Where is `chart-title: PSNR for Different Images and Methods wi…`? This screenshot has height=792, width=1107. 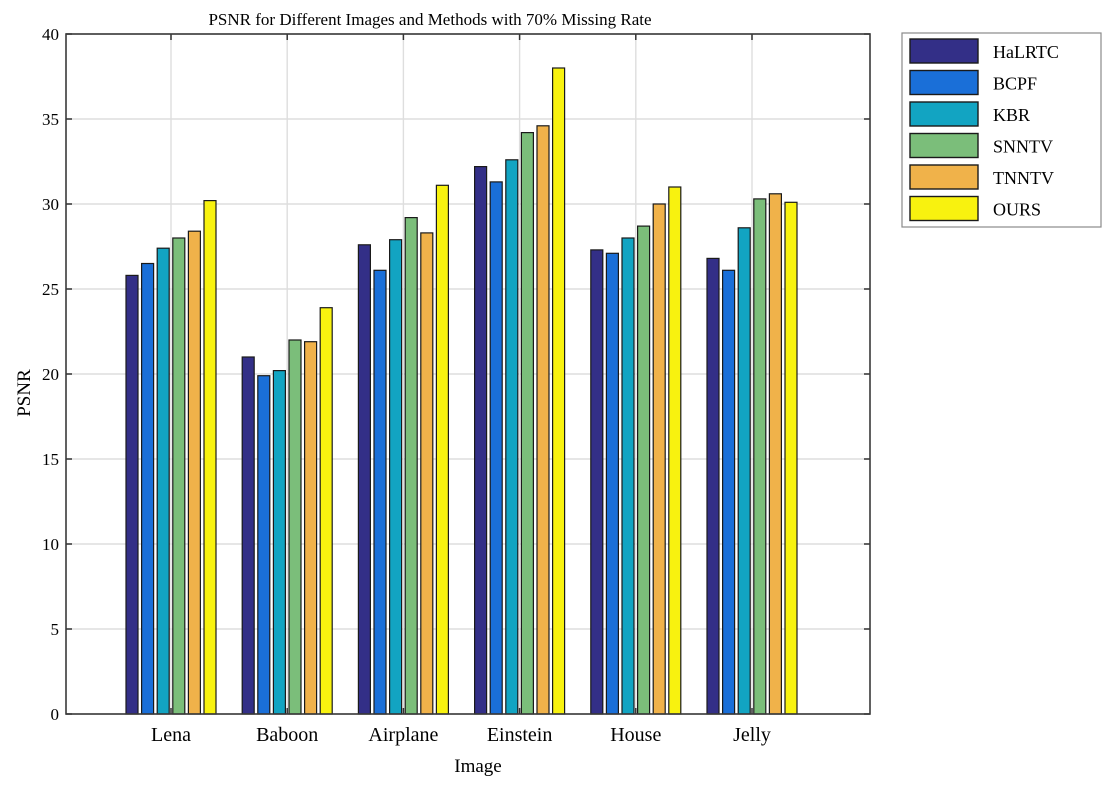 chart-title: PSNR for Different Images and Methods wi… is located at coordinates (429, 19).